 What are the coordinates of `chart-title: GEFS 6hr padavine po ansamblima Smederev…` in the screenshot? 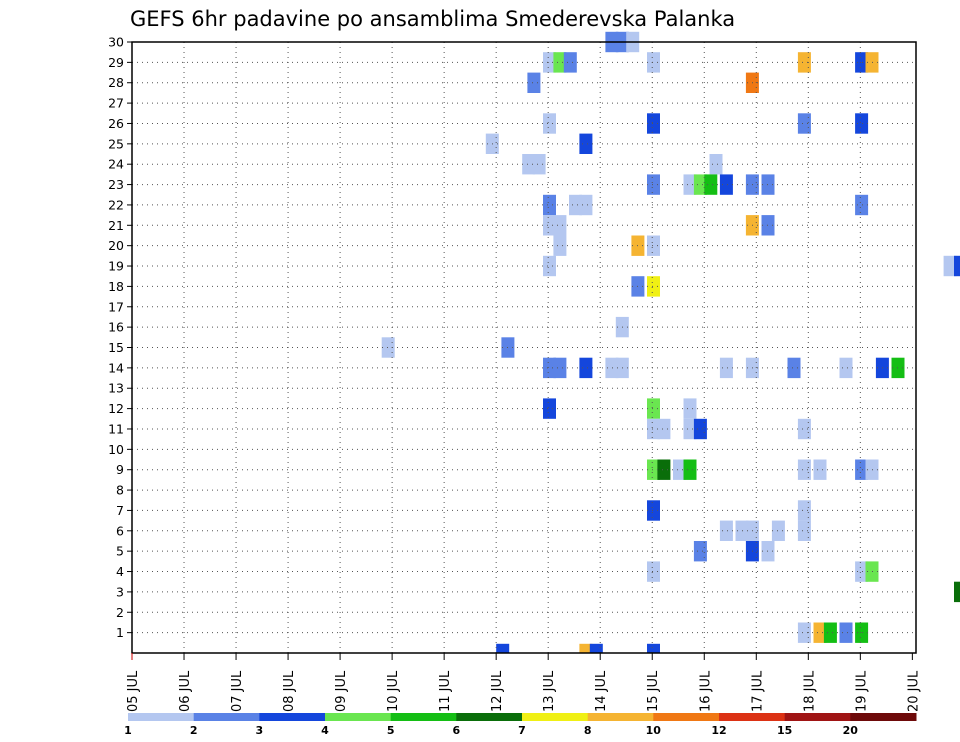 It's located at (432, 19).